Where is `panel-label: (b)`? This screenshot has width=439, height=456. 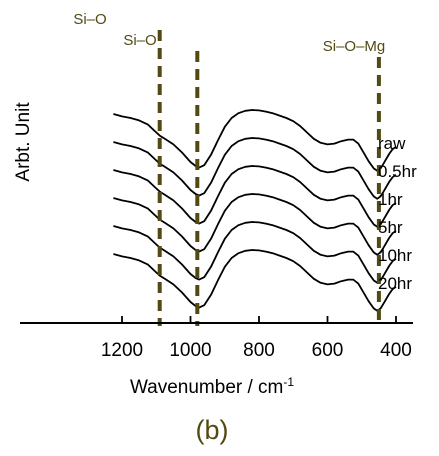
panel-label: (b) is located at coordinates (212, 430).